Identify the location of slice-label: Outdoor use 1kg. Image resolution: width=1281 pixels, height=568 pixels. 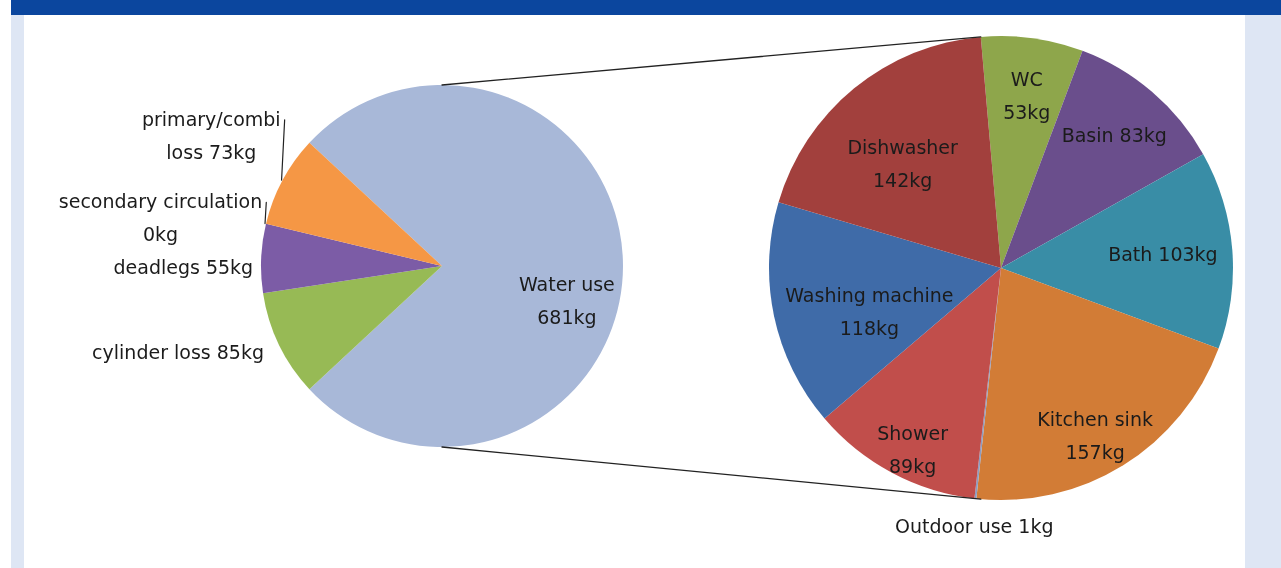
(974, 526).